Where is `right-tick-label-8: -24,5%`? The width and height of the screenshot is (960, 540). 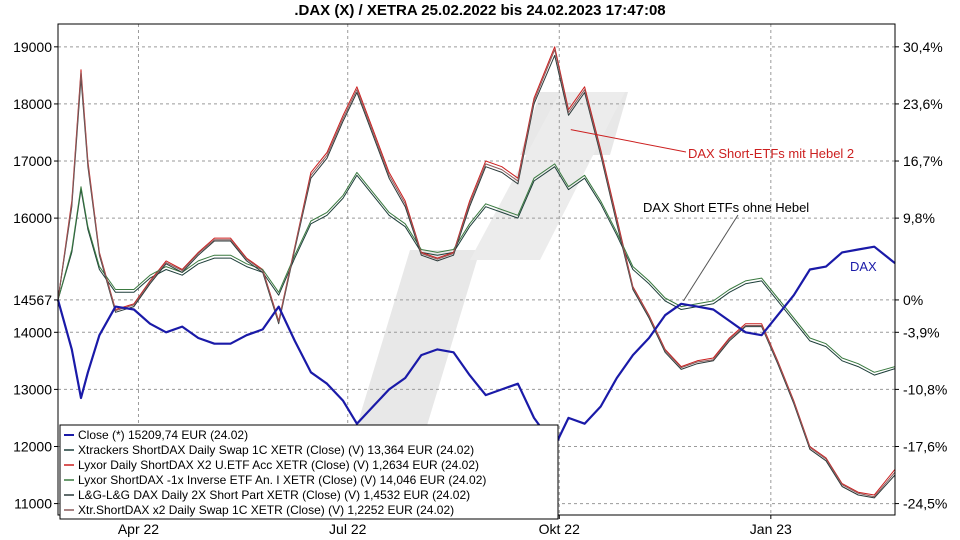 right-tick-label-8: -24,5% is located at coordinates (925, 504).